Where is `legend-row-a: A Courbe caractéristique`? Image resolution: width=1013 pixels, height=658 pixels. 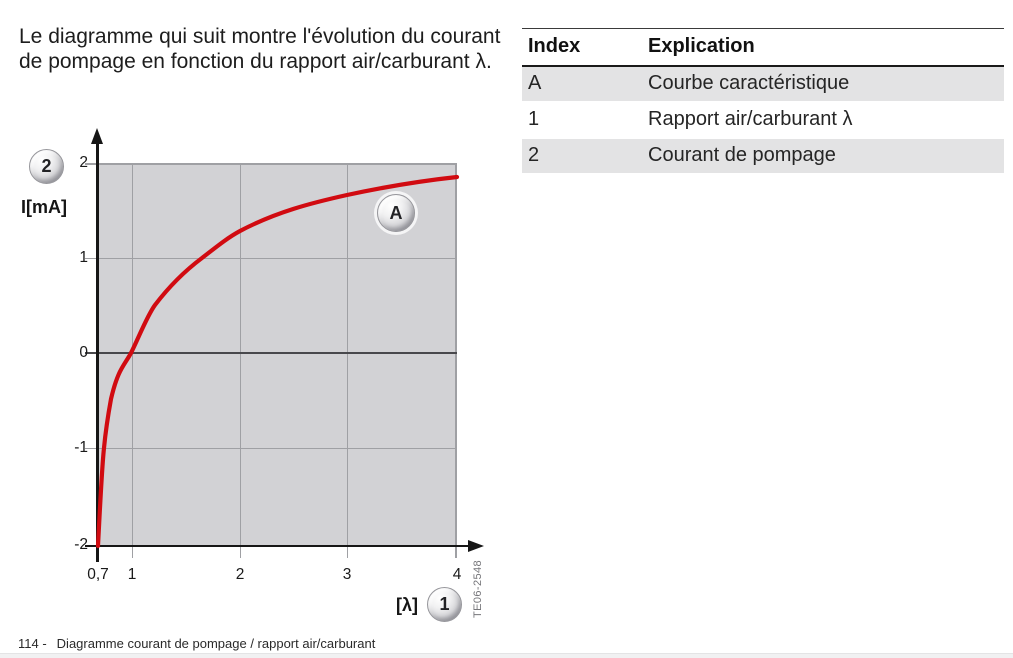
legend-row-a: A Courbe caractéristique is located at coordinates (763, 83).